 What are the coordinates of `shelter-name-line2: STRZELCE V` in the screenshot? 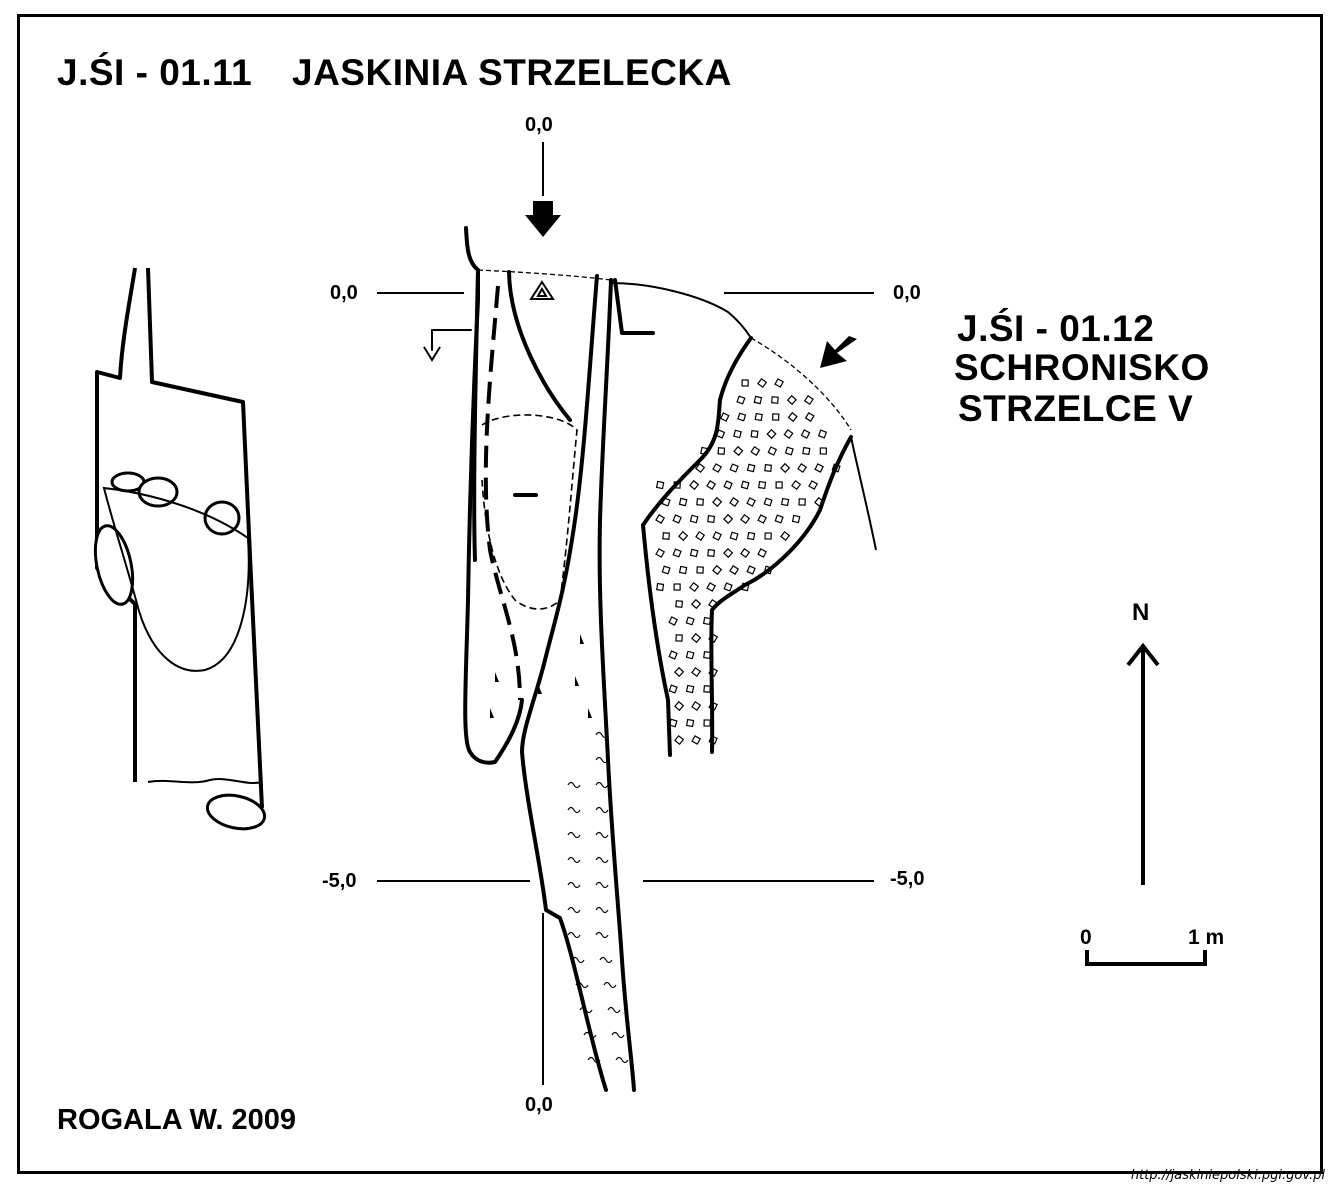 It's located at (1076, 408).